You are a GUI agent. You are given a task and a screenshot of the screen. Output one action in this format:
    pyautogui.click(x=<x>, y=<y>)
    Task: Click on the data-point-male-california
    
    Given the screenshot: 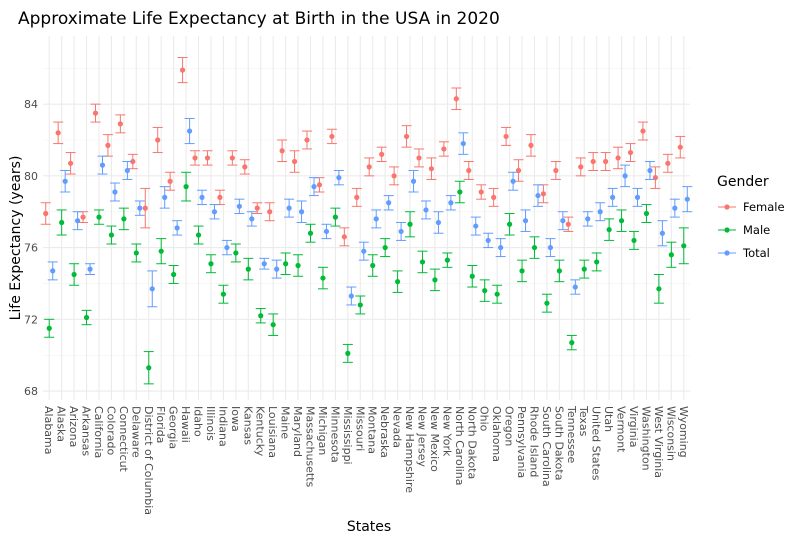 What is the action you would take?
    pyautogui.click(x=99, y=217)
    